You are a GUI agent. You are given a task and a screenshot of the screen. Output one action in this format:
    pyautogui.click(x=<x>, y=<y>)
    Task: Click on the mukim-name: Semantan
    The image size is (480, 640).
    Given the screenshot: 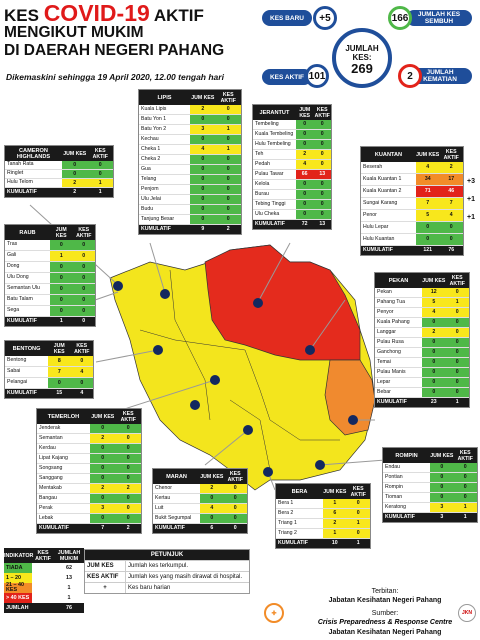 What is the action you would take?
    pyautogui.click(x=51, y=437)
    